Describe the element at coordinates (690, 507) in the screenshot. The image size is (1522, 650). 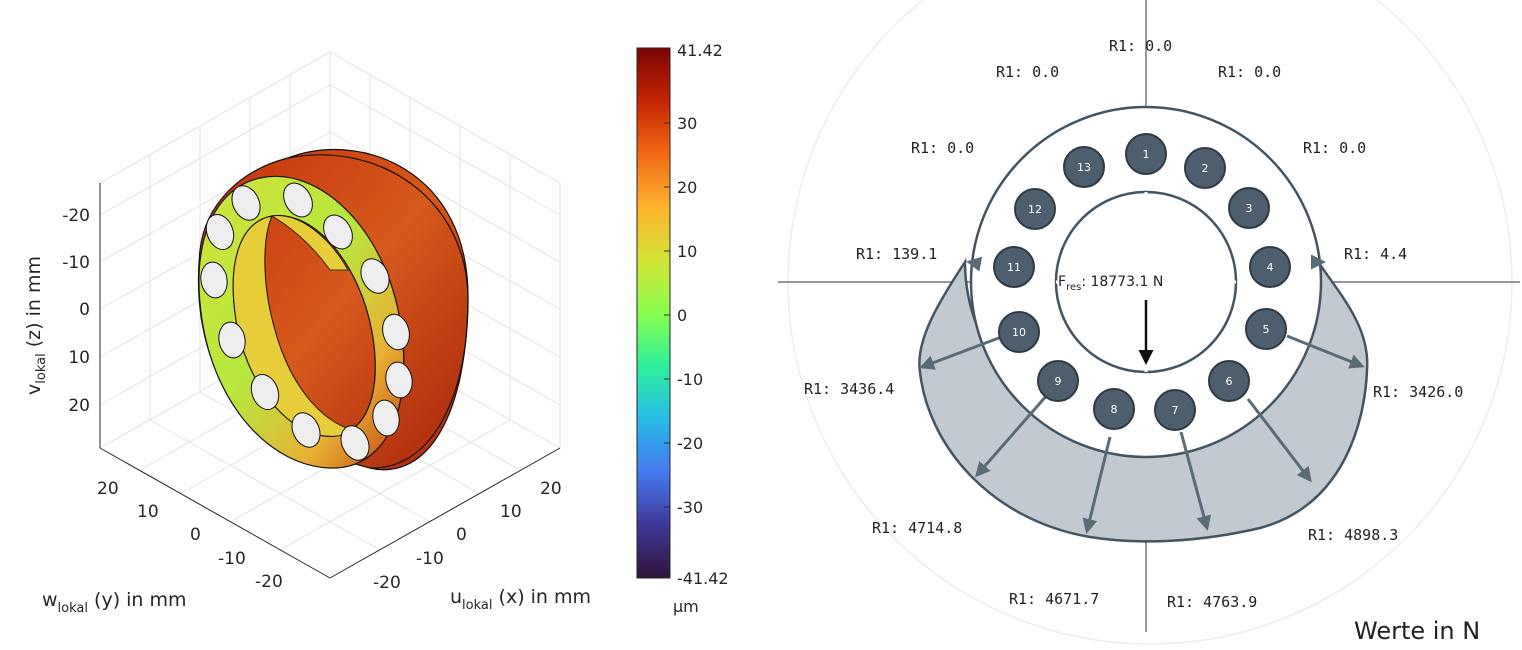
I see `colorbar-tick: -30` at that location.